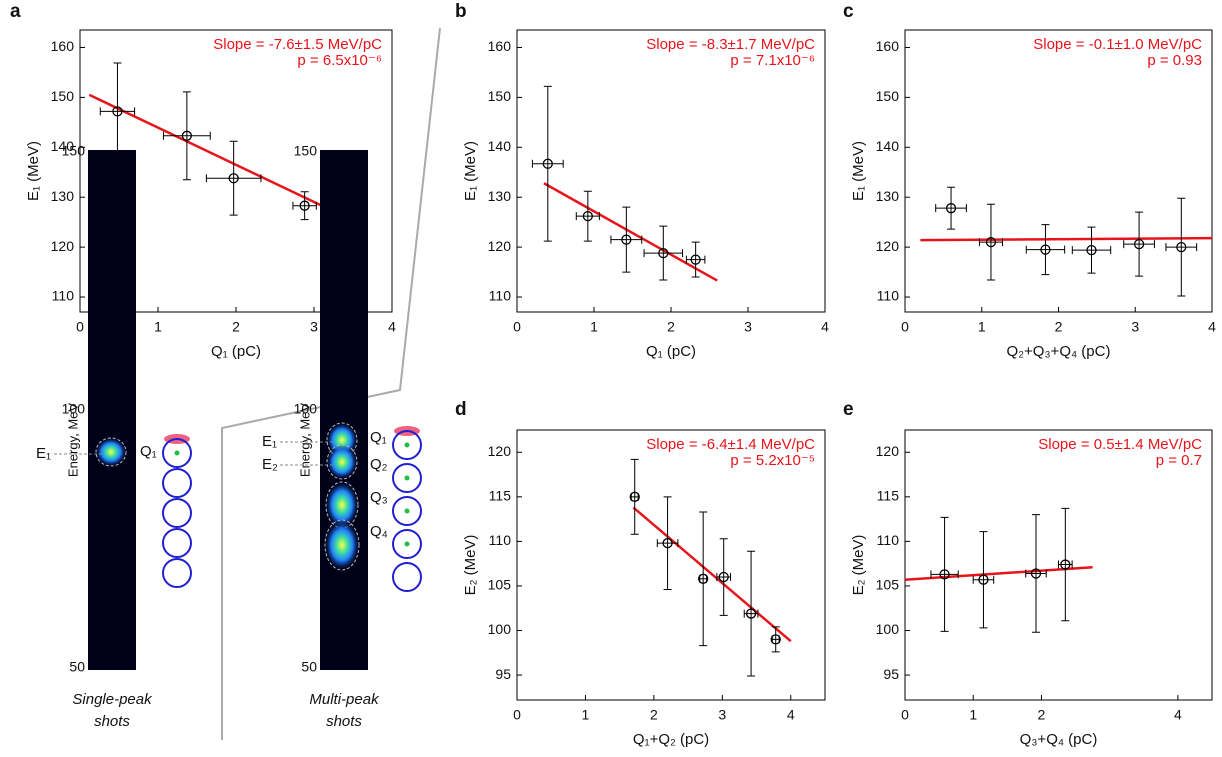 The image size is (1222, 757). I want to click on caption: Multi-peak, so click(344, 699).